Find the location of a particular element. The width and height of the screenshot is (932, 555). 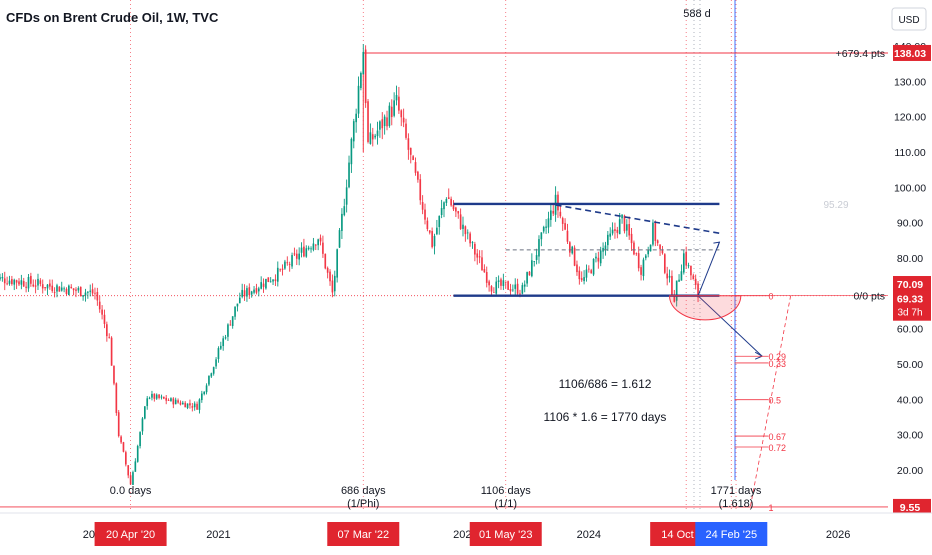

price-axis is located at coordinates (910, 275).